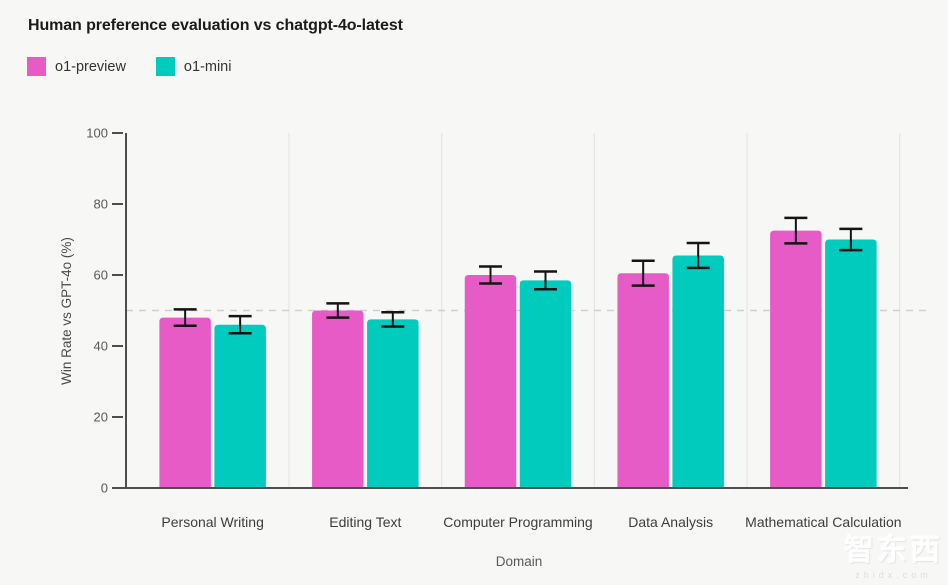  I want to click on x-tick-label-personal-writing: Personal Writing, so click(212, 522).